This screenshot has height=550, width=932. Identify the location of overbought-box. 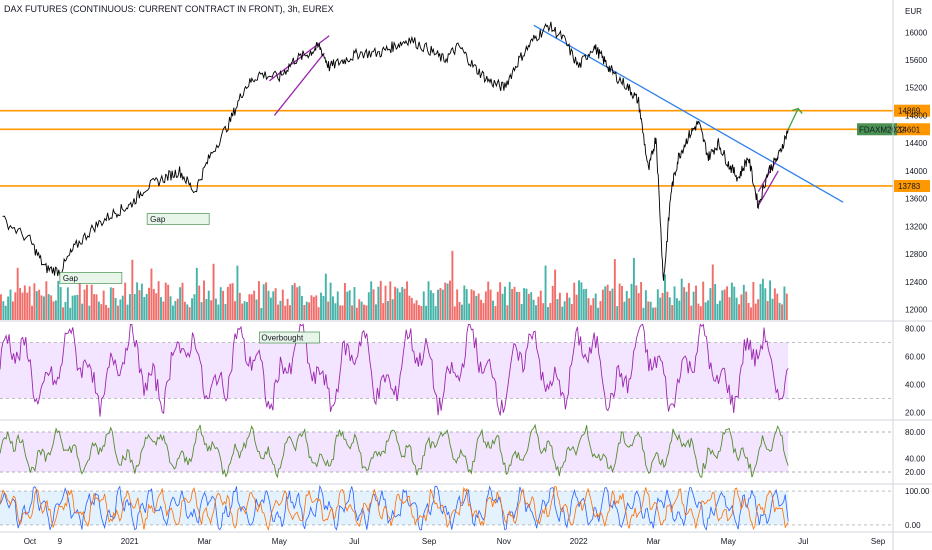
(289, 337).